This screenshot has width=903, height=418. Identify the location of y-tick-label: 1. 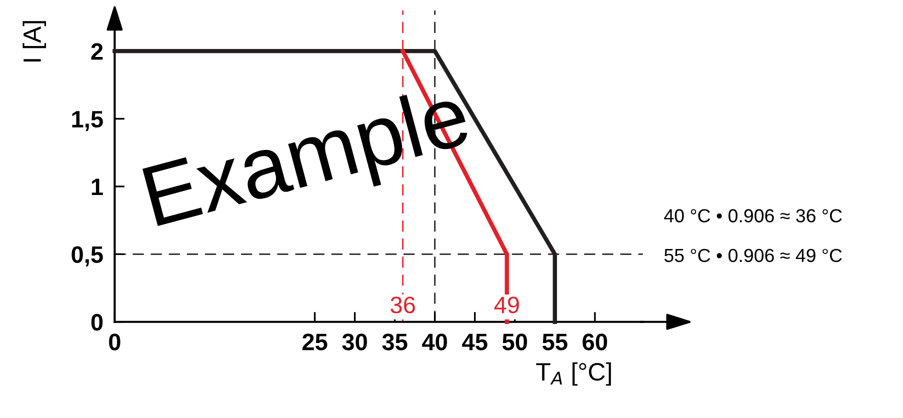
(97, 187).